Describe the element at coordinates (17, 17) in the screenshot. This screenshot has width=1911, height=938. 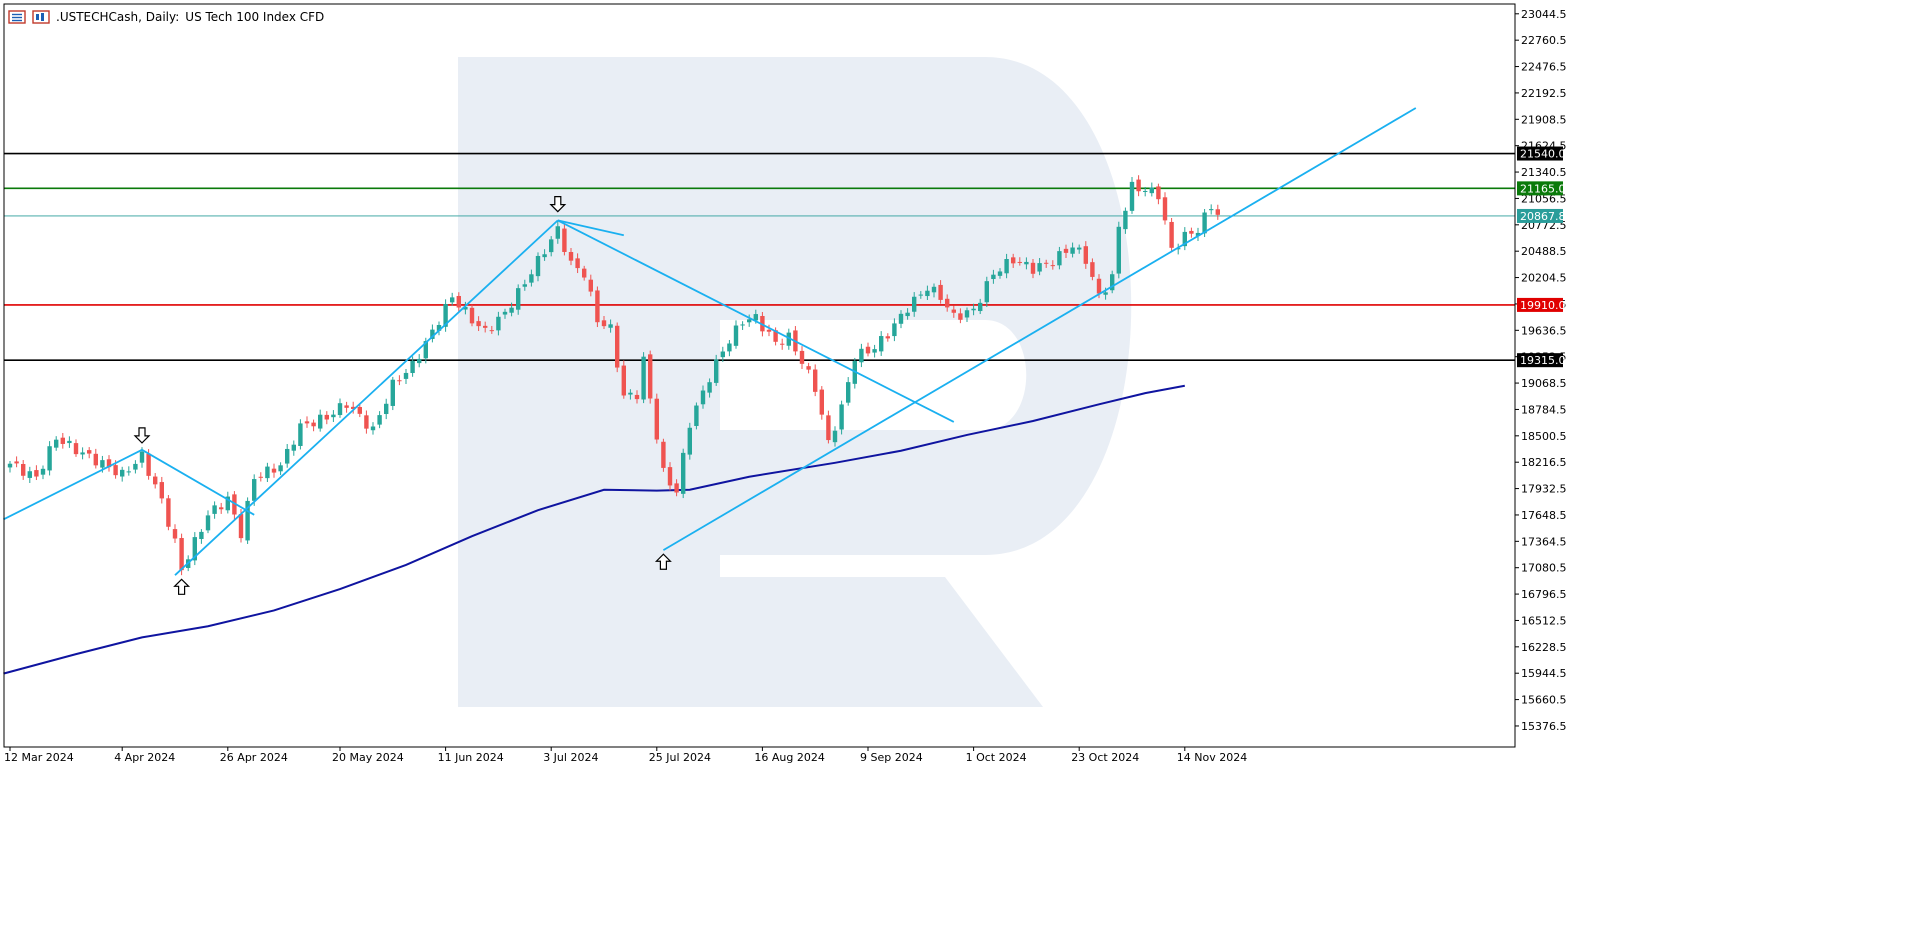
I see `symbol-list-icon` at that location.